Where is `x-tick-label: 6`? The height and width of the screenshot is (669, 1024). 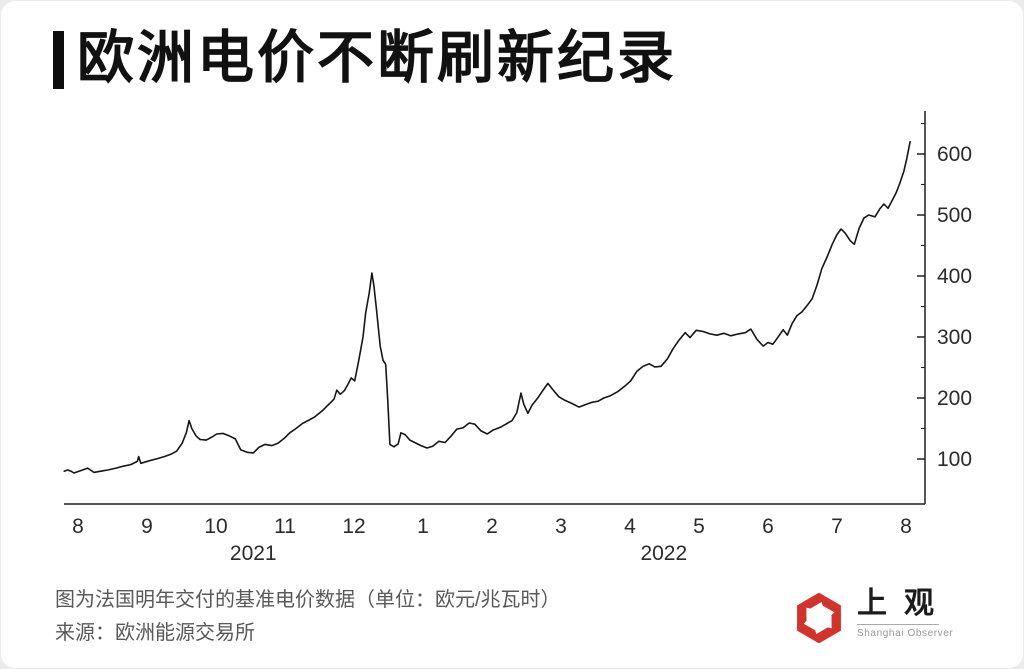
x-tick-label: 6 is located at coordinates (768, 526).